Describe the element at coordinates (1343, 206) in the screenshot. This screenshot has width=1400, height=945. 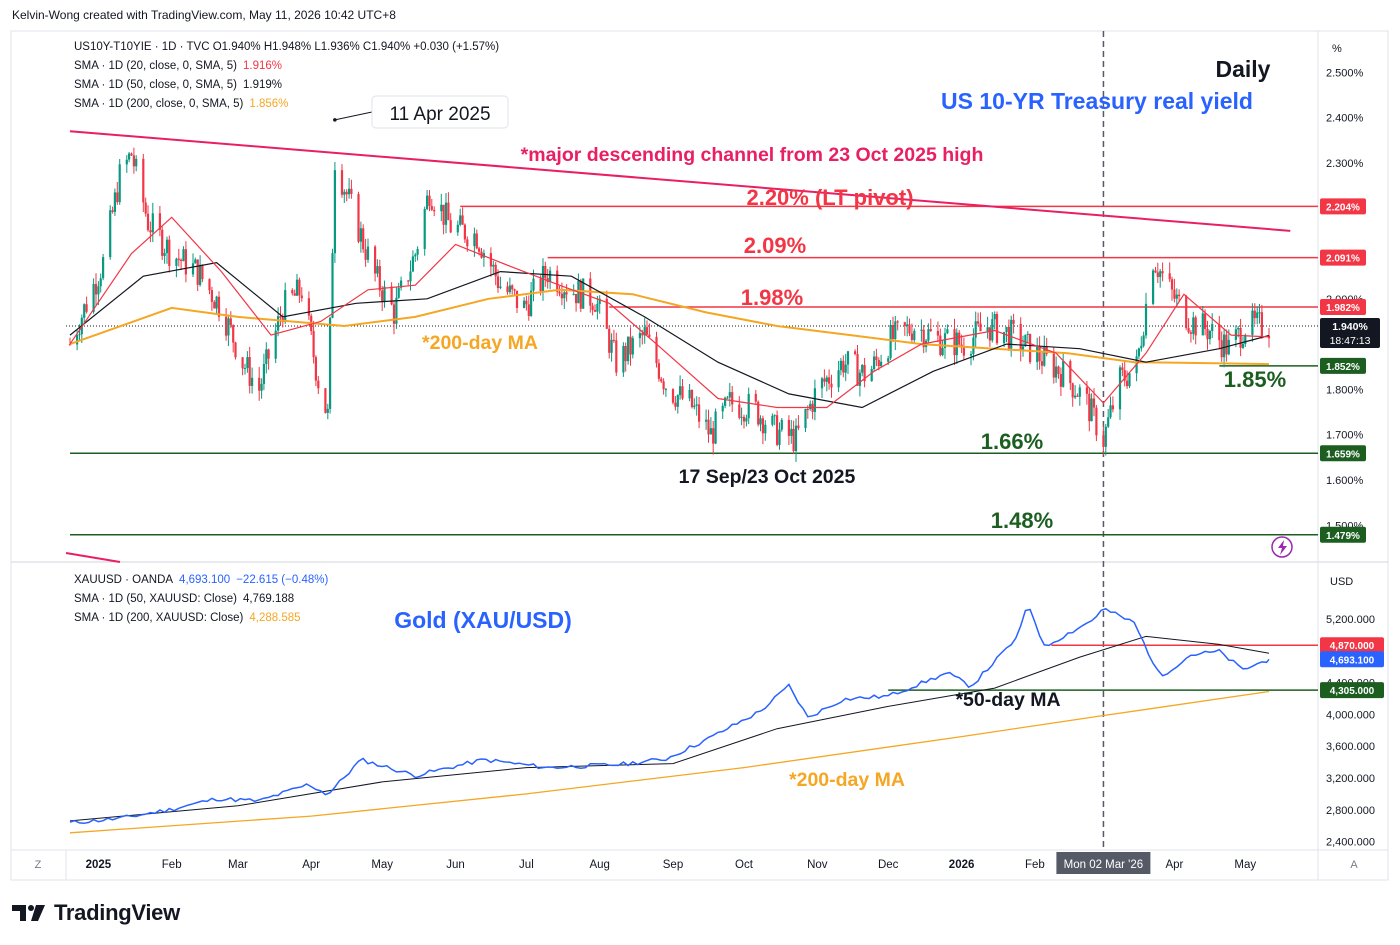
I see `top-level-tag-0-bg` at that location.